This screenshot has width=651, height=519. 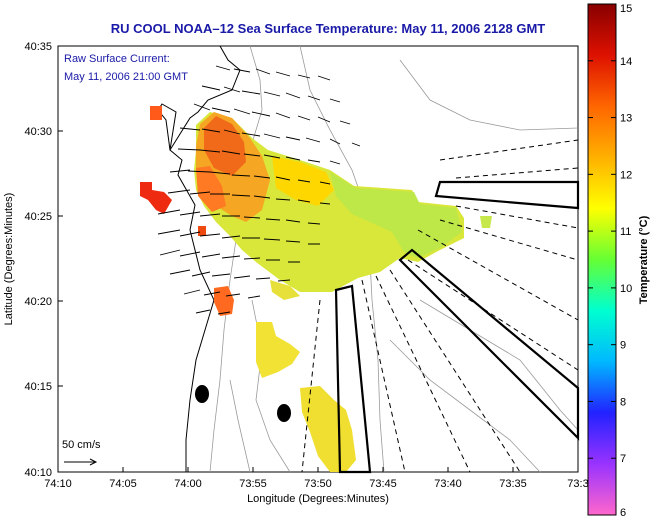 What do you see at coordinates (38, 217) in the screenshot?
I see `y-tick-label: 40:25` at bounding box center [38, 217].